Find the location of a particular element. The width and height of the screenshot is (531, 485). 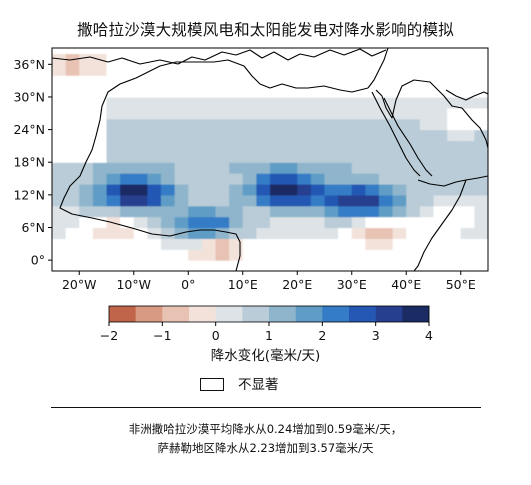

y-tick-label: 36°N is located at coordinates (29, 64).